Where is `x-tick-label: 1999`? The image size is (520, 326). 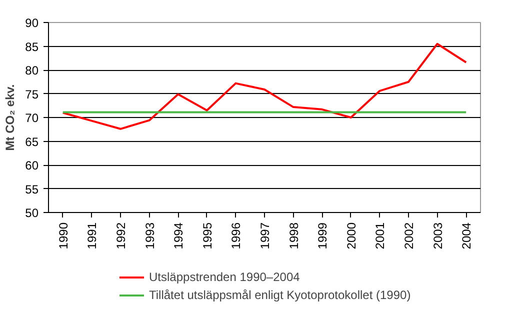
x-tick-label: 1999 is located at coordinates (323, 236).